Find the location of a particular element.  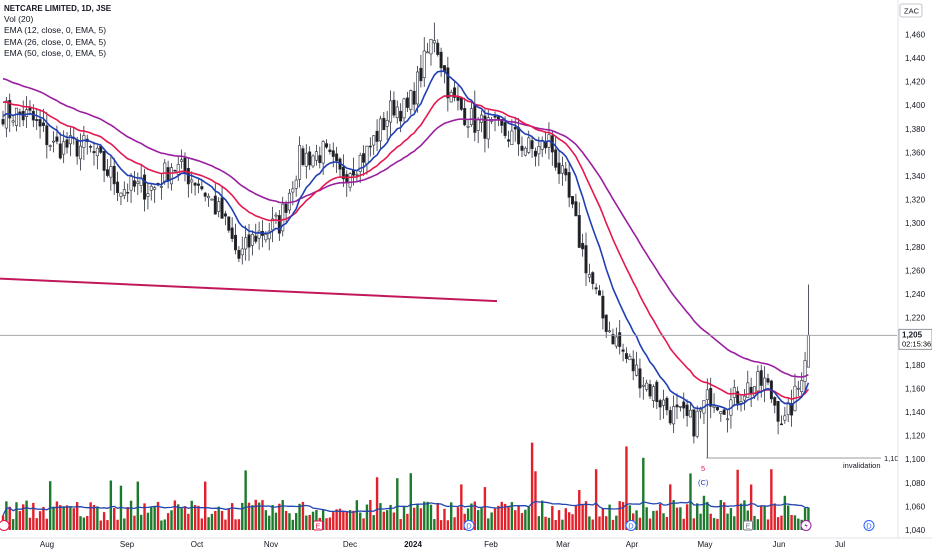

symbol-title: NETCARE LIMITED, 1D, JSE is located at coordinates (58, 8).